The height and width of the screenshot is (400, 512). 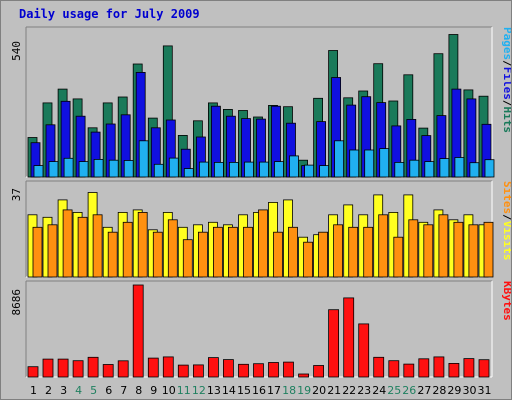 What do you see at coordinates (123, 390) in the screenshot?
I see `x-label-day-7: 7` at bounding box center [123, 390].